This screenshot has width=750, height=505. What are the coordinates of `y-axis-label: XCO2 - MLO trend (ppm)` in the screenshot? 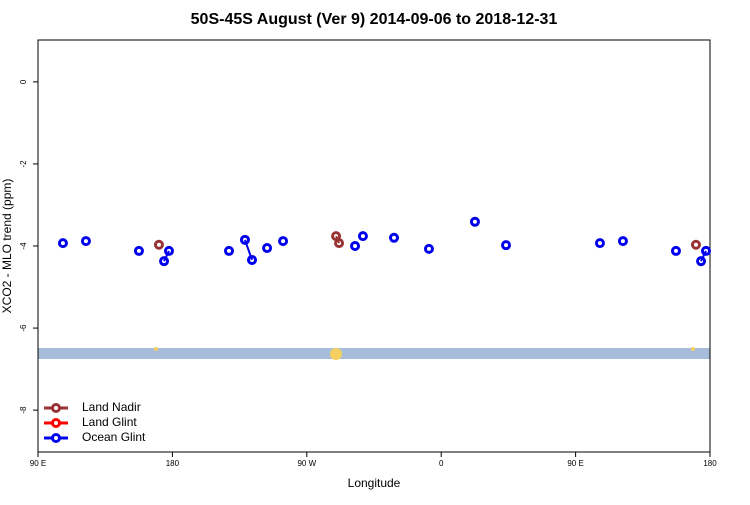 It's located at (7, 246).